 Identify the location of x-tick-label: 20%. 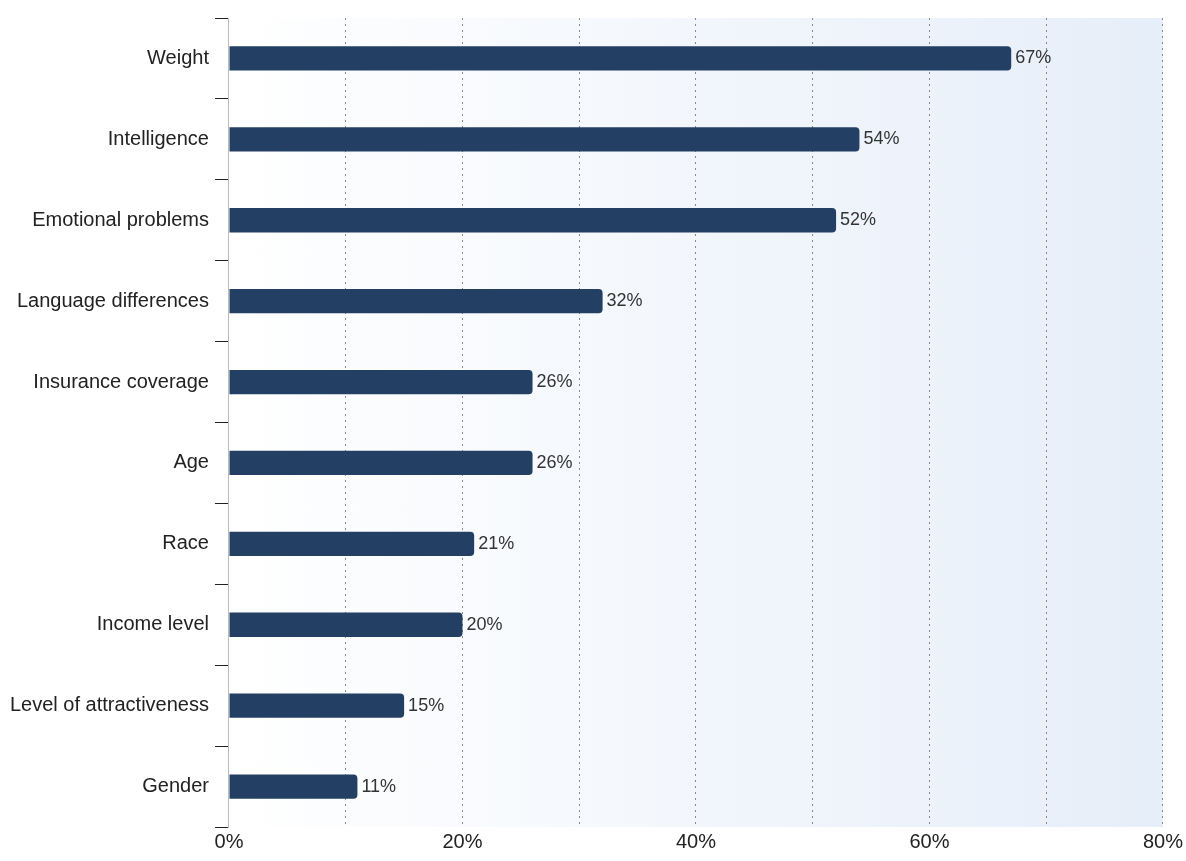
(462, 840).